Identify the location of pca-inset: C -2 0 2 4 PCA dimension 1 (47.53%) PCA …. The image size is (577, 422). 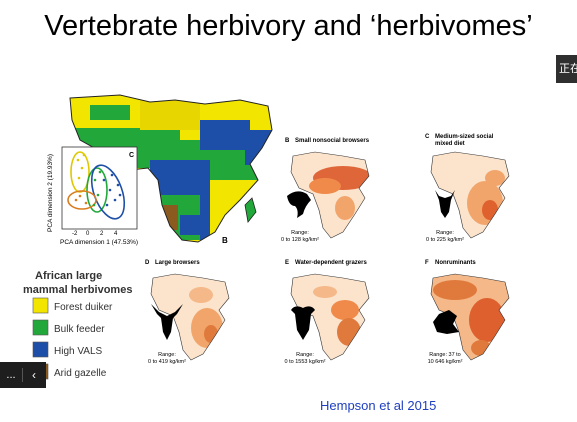
(92, 196).